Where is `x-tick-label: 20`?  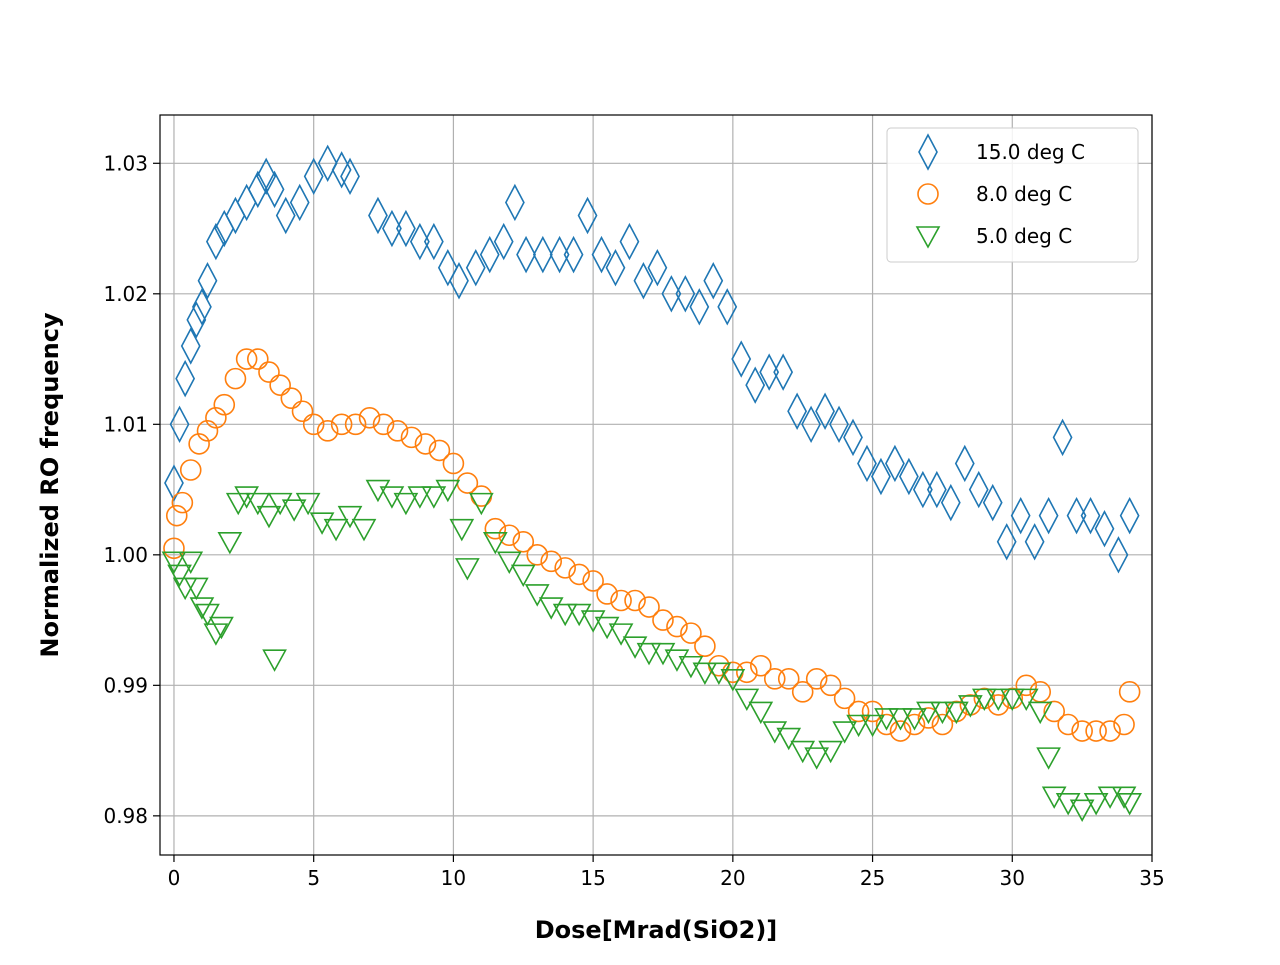
x-tick-label: 20 is located at coordinates (732, 878).